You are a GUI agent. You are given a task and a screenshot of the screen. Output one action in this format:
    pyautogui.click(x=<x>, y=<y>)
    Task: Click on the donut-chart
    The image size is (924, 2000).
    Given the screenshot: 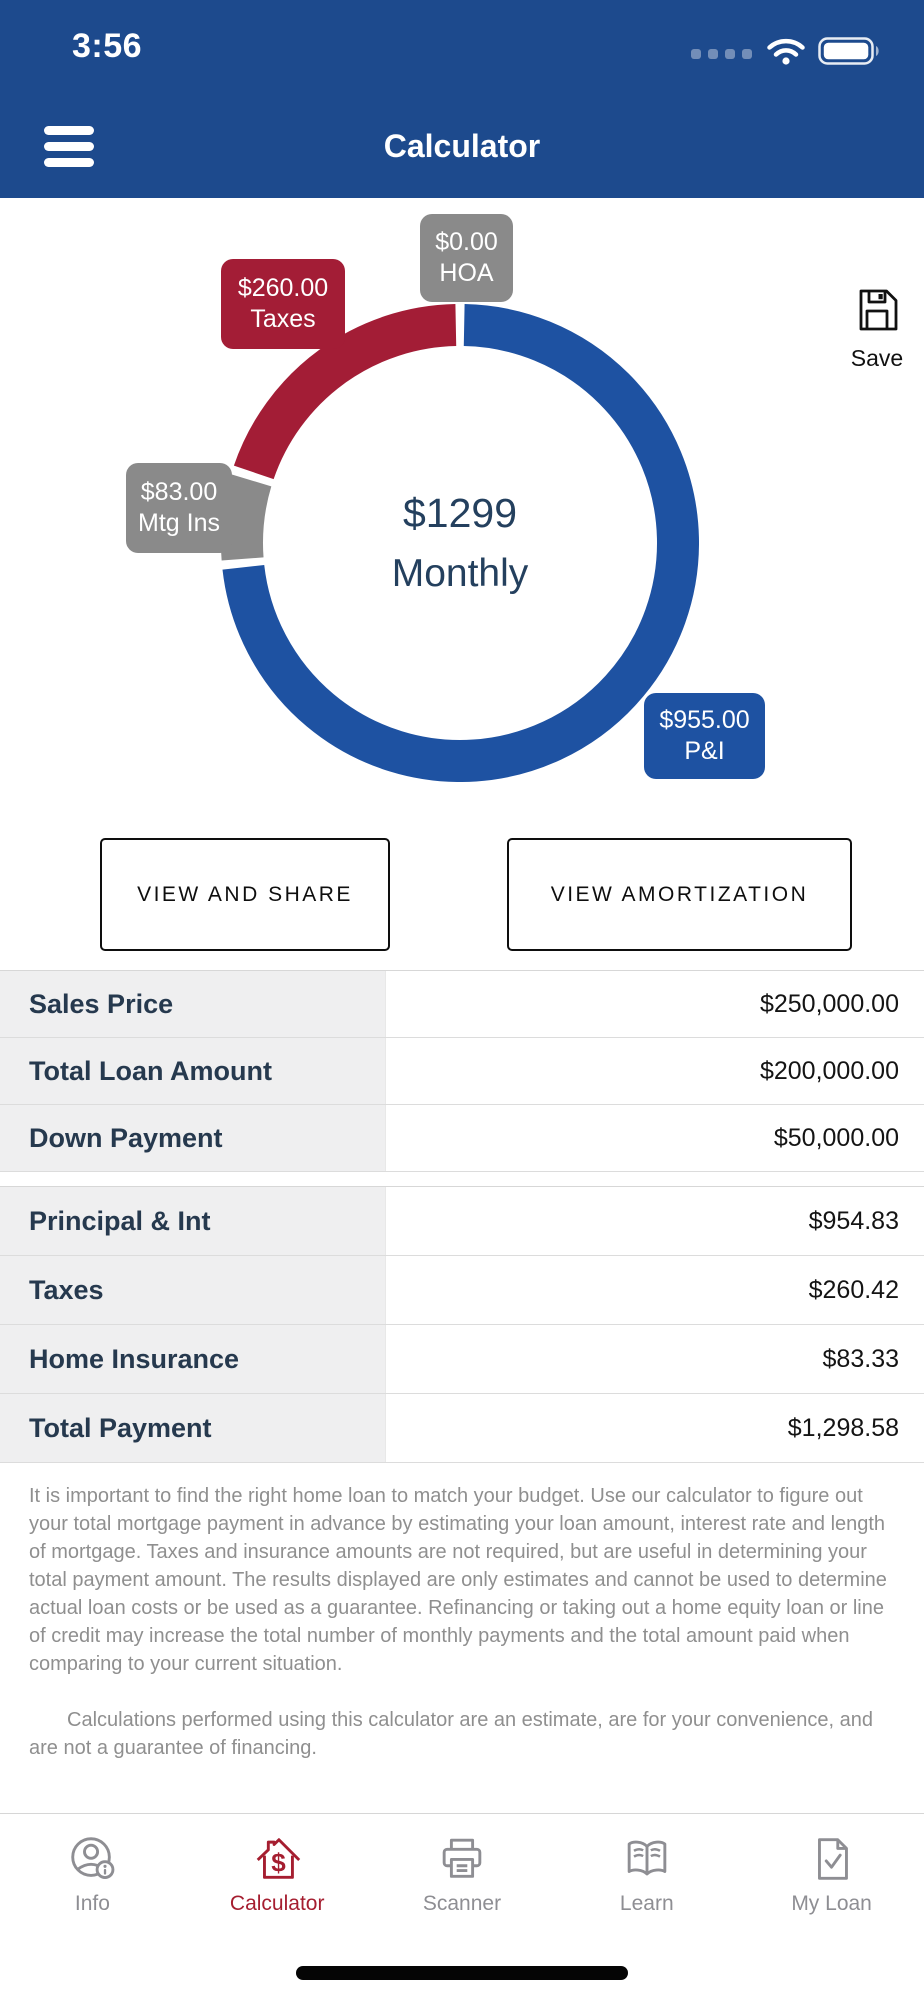 What is the action you would take?
    pyautogui.click(x=460, y=543)
    